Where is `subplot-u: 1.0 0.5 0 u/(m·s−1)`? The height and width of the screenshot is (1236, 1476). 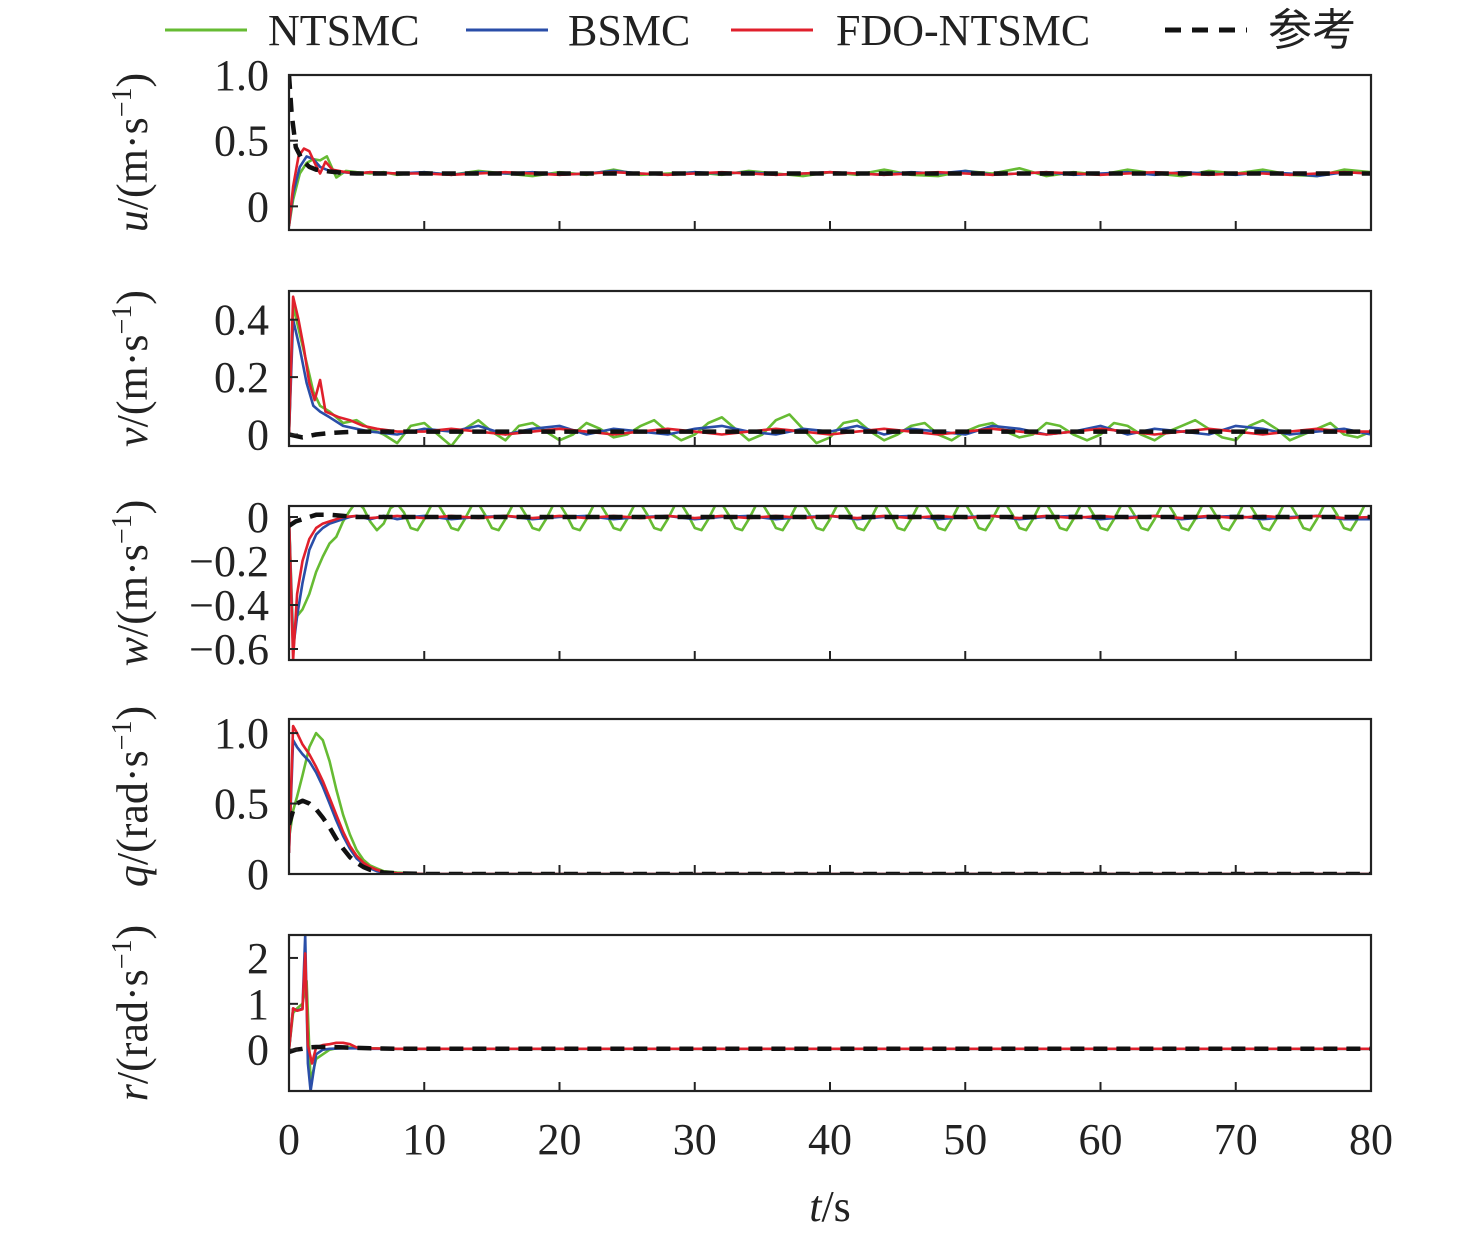
subplot-u: 1.0 0.5 0 u/(m·s−1) is located at coordinates (740, 141).